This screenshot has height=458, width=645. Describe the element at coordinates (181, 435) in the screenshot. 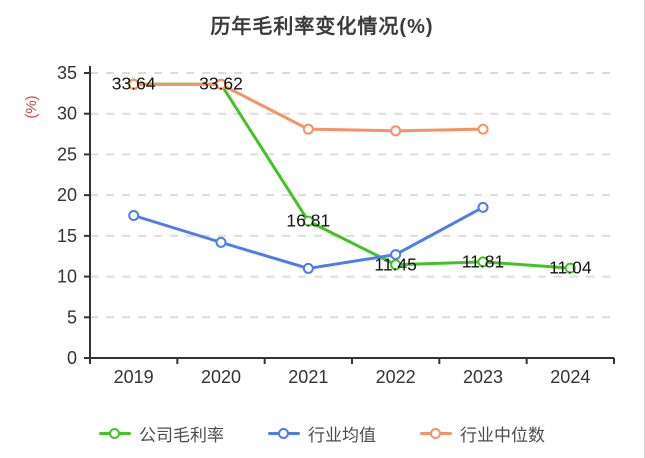

I see `legend-label: 公司毛利率` at that location.